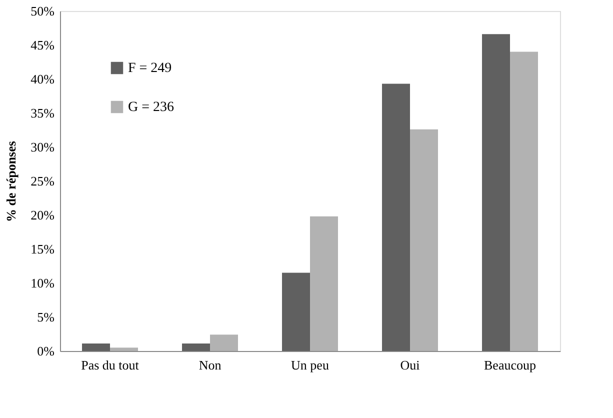 The width and height of the screenshot is (613, 418). What do you see at coordinates (46, 351) in the screenshot?
I see `y-tick-label: 0%` at bounding box center [46, 351].